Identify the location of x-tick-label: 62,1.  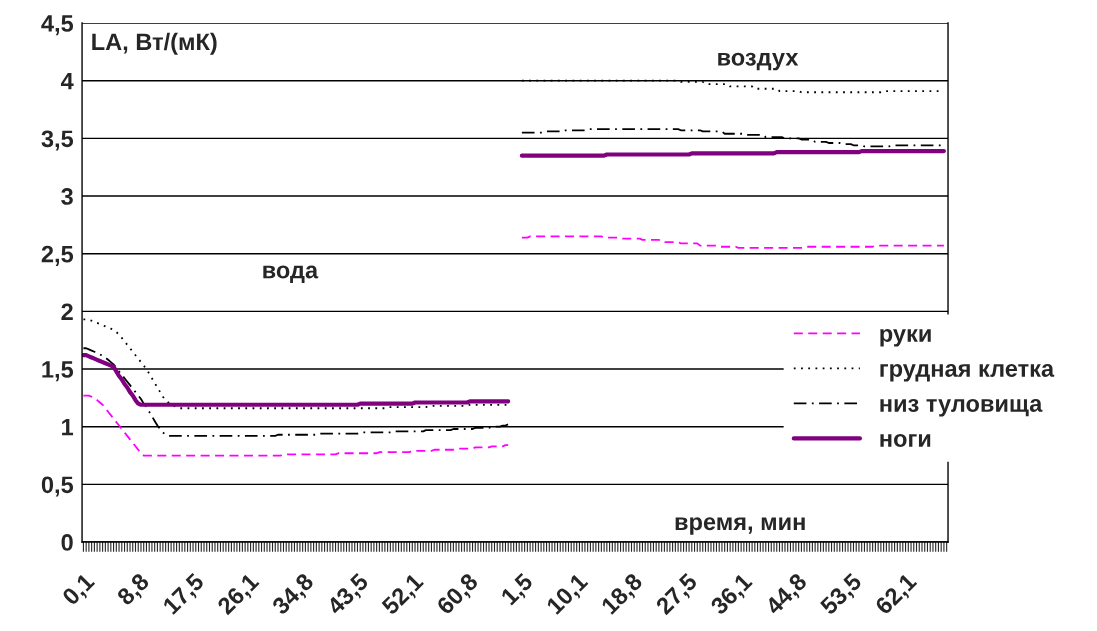
(897, 595).